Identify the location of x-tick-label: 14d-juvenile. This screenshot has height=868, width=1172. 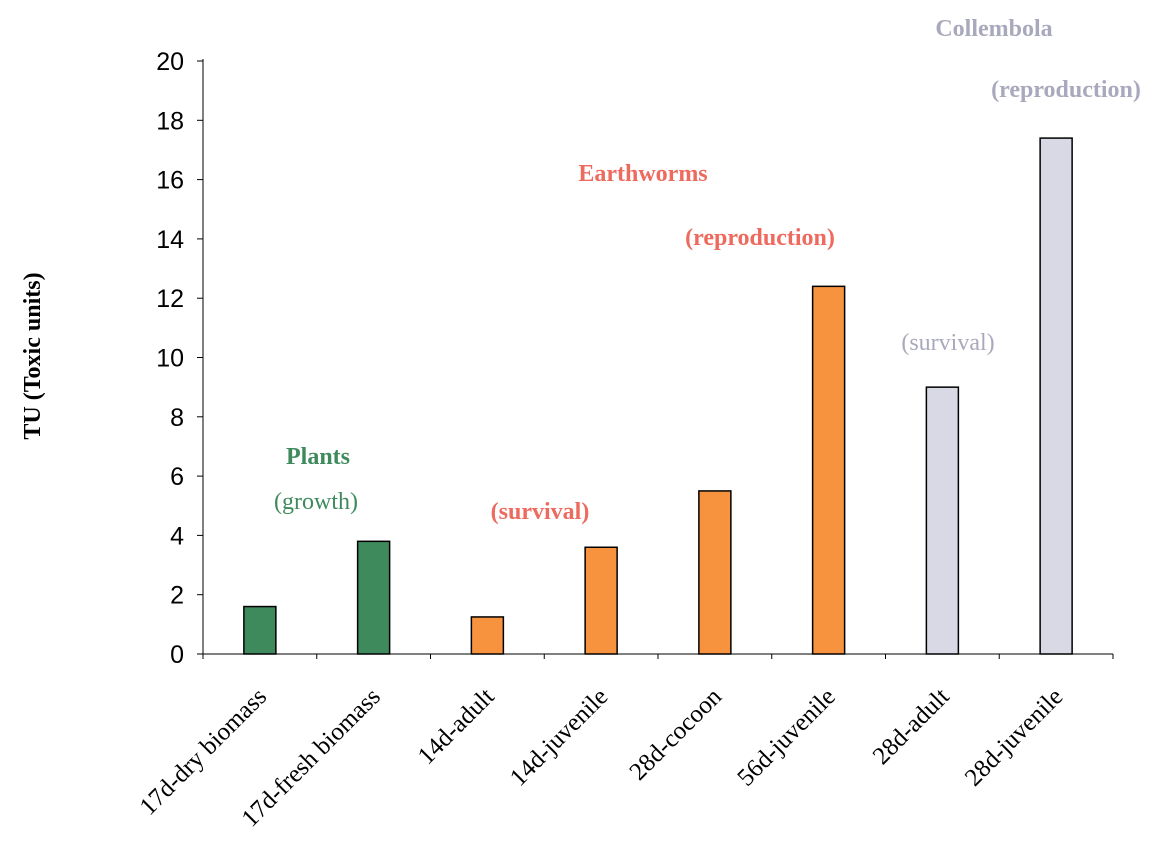
(559, 737).